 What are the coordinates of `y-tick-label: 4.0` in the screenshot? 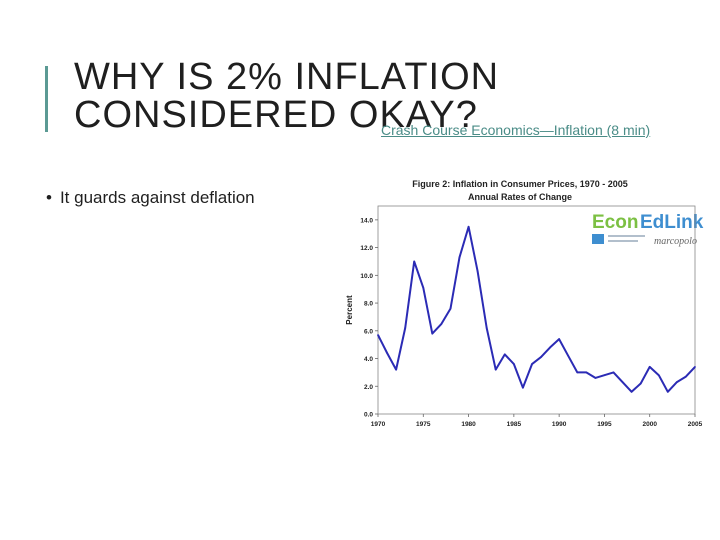 It's located at (368, 359).